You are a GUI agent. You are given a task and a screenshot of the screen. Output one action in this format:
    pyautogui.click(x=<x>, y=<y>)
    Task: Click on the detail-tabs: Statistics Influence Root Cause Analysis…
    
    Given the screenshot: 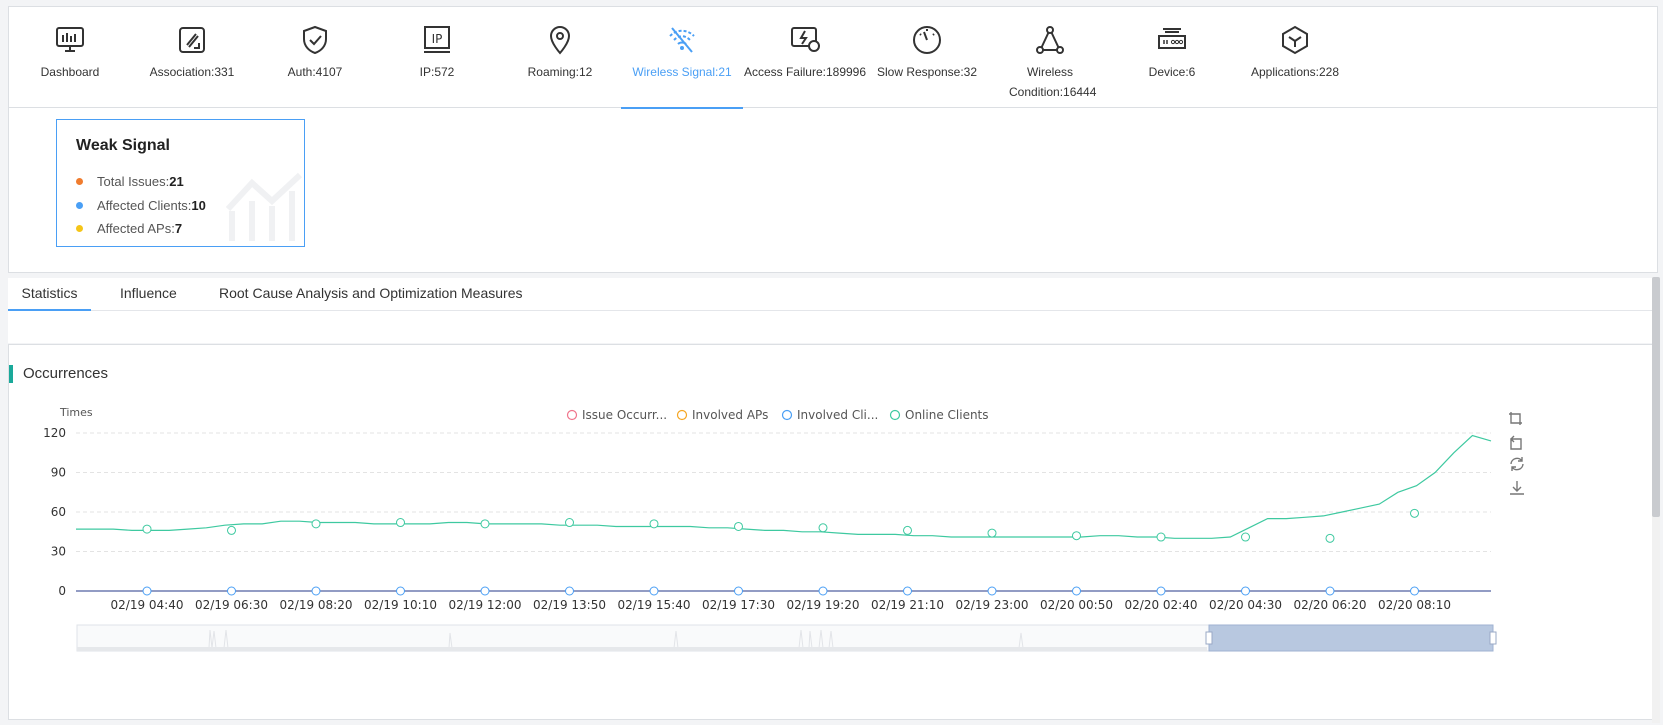 What is the action you would take?
    pyautogui.click(x=833, y=294)
    